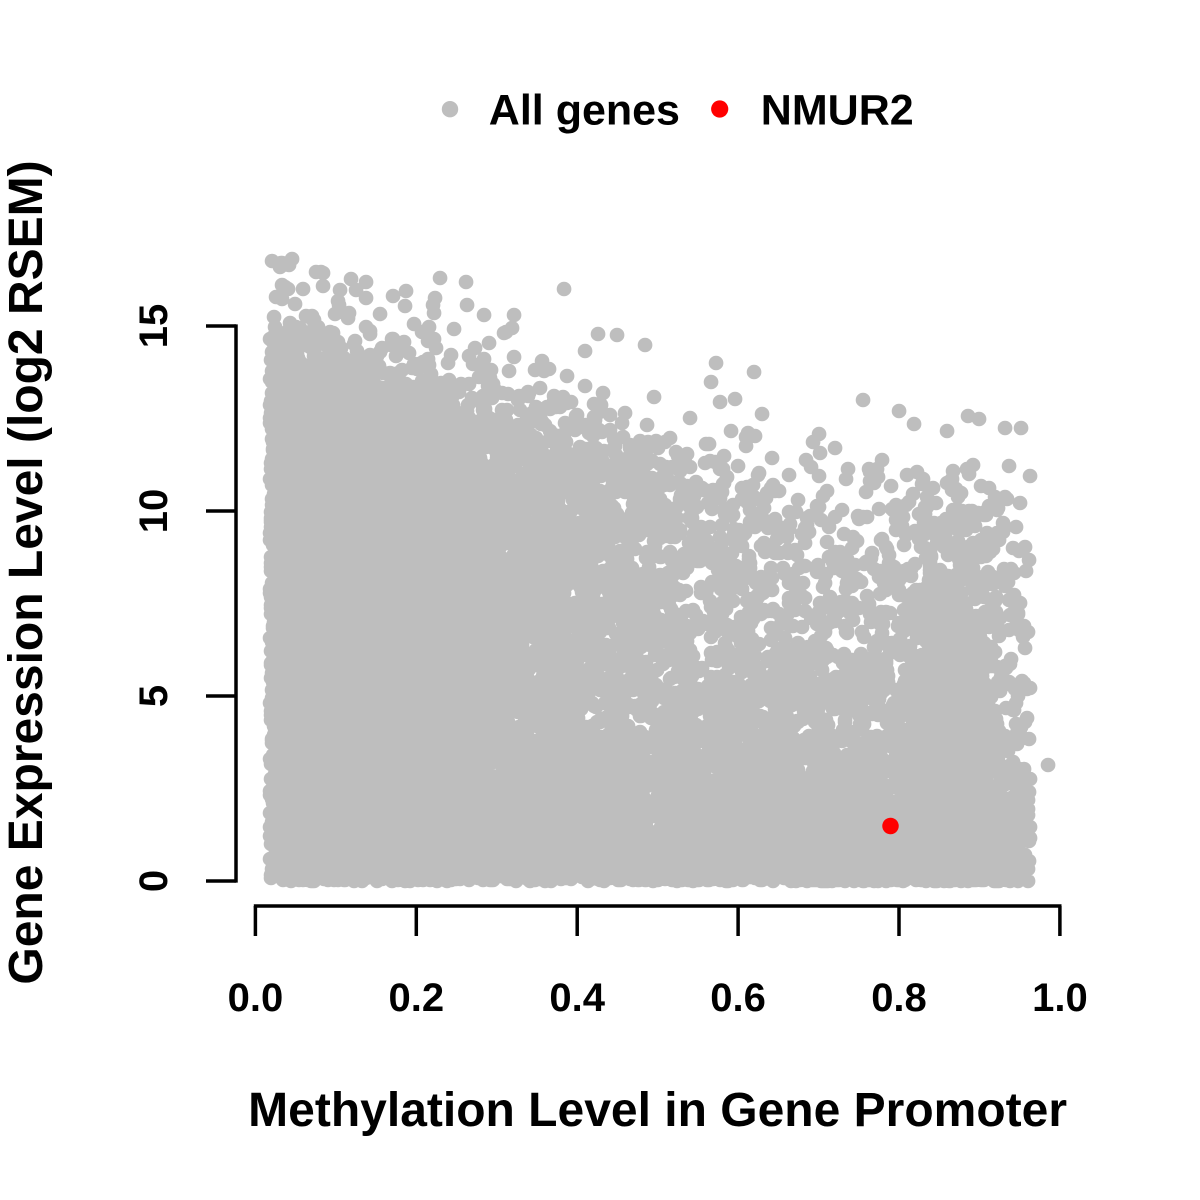  Describe the element at coordinates (154, 511) in the screenshot. I see `svg-text: 10` at that location.